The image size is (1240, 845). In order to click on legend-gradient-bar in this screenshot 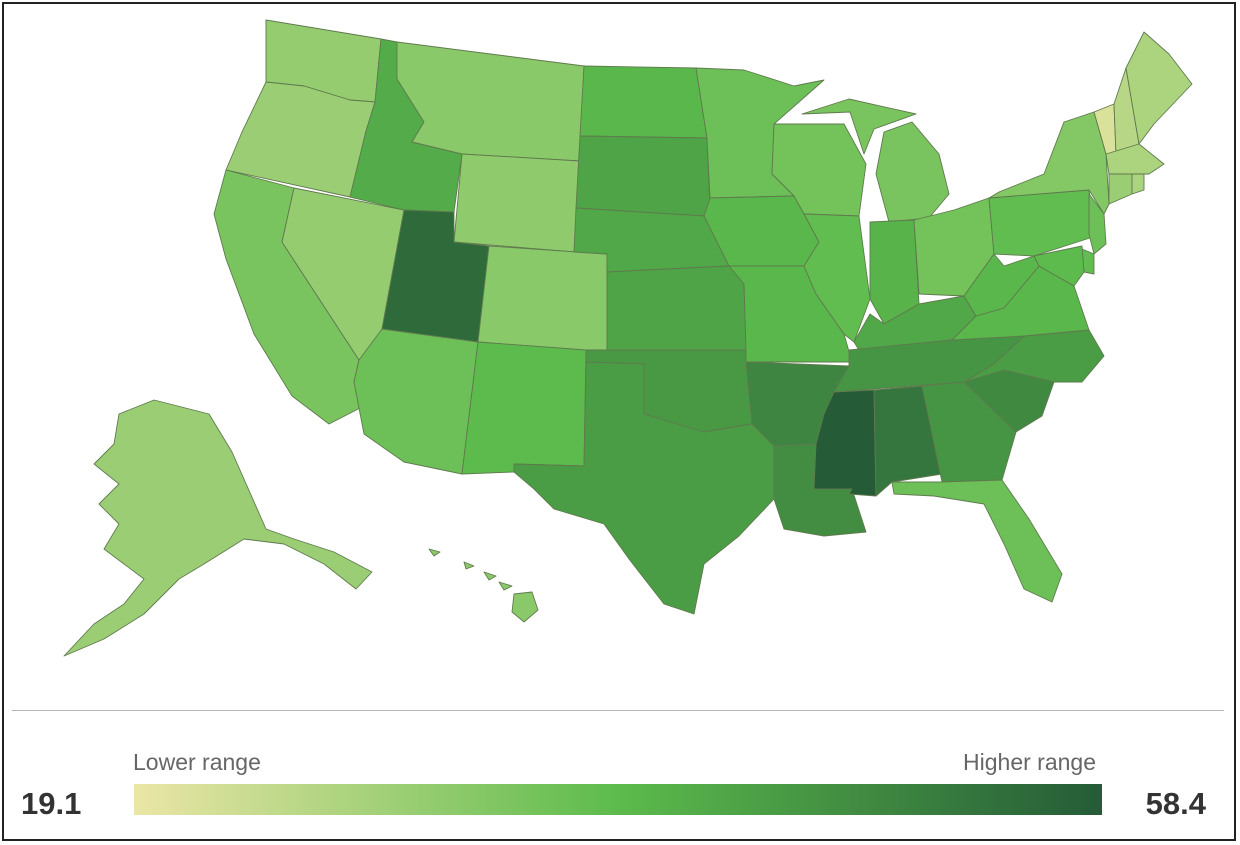, I will do `click(618, 799)`.